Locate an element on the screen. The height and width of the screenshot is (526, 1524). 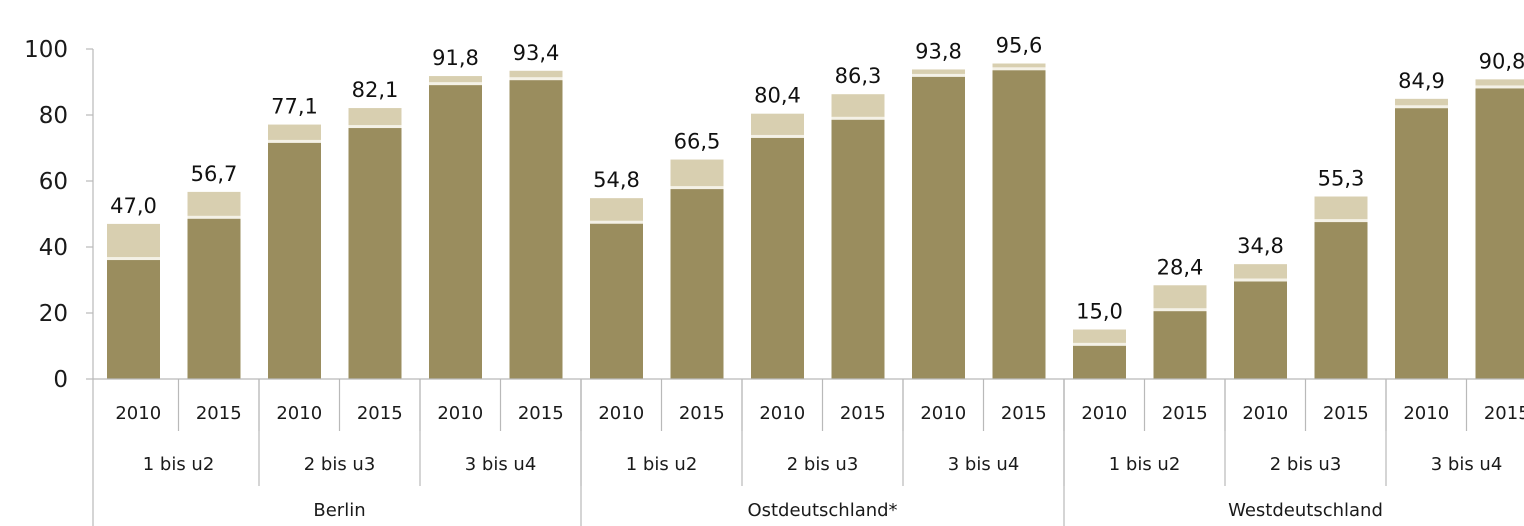
x-region-label: Westdeutschland is located at coordinates (1305, 510).